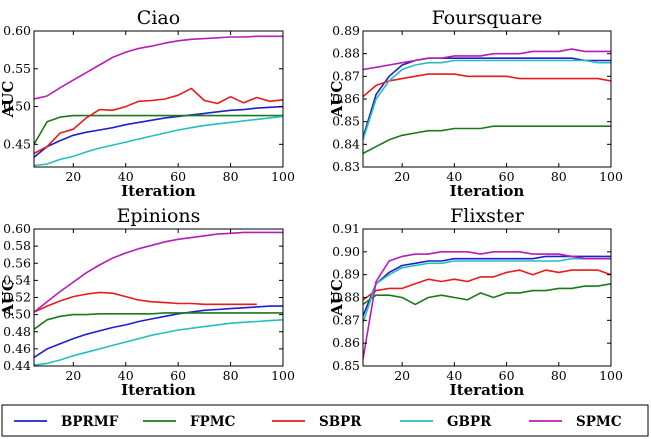 Image resolution: width=651 pixels, height=439 pixels. Describe the element at coordinates (487, 18) in the screenshot. I see `panel-title-foursquare: Foursquare` at that location.